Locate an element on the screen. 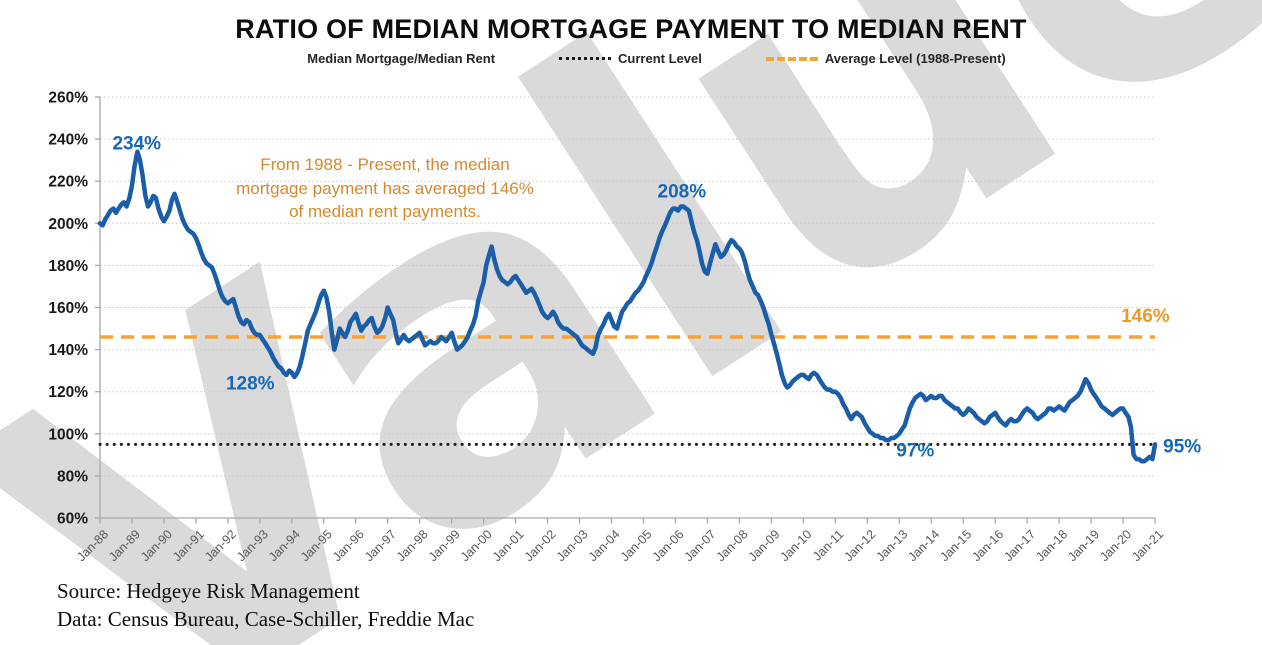 The width and height of the screenshot is (1262, 645). y-tick-label: 200% is located at coordinates (68, 224).